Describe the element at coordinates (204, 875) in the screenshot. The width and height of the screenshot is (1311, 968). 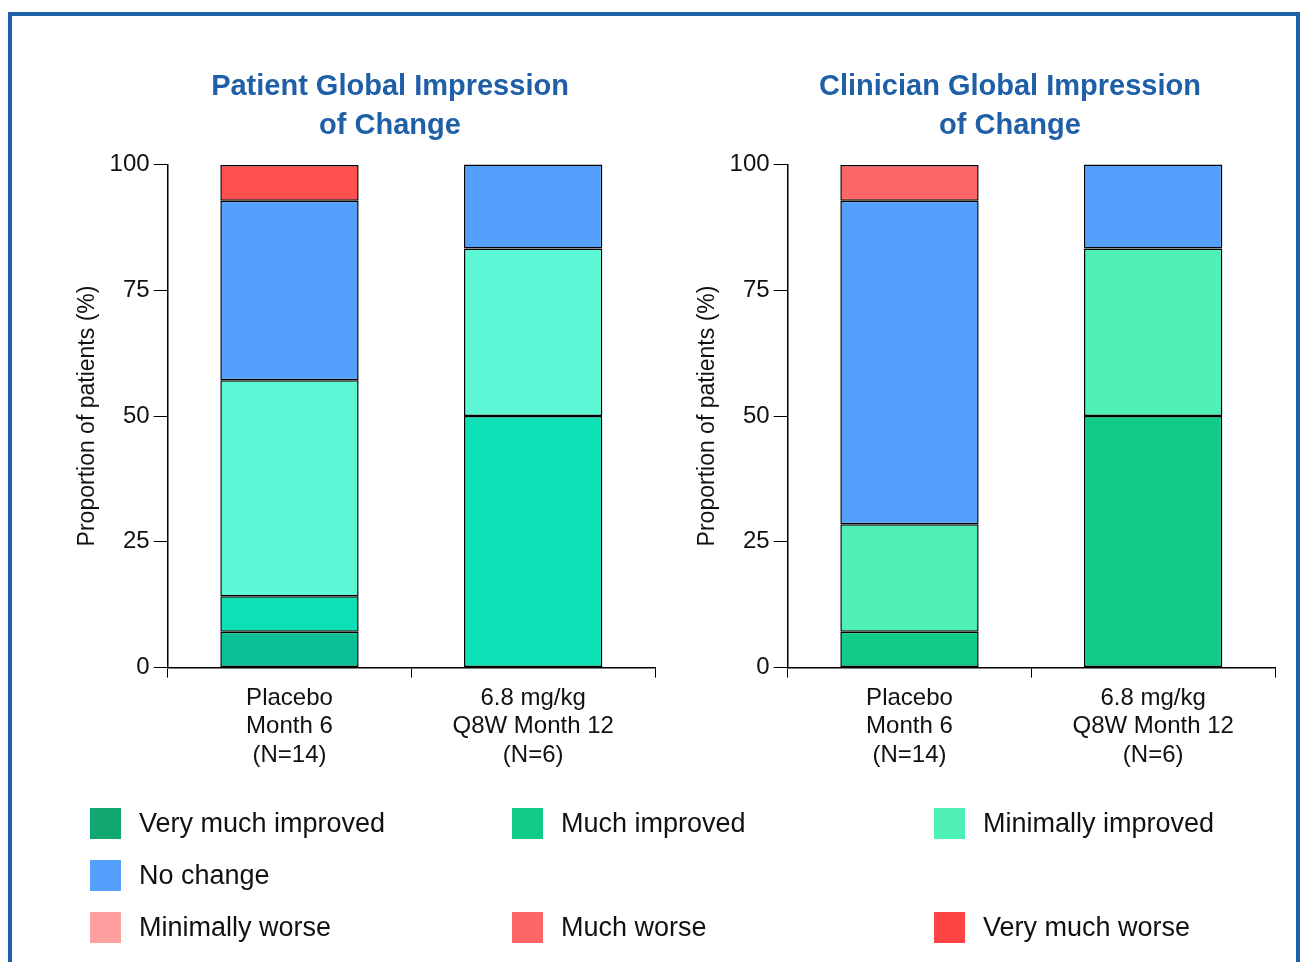
I see `legend-label: No change` at that location.